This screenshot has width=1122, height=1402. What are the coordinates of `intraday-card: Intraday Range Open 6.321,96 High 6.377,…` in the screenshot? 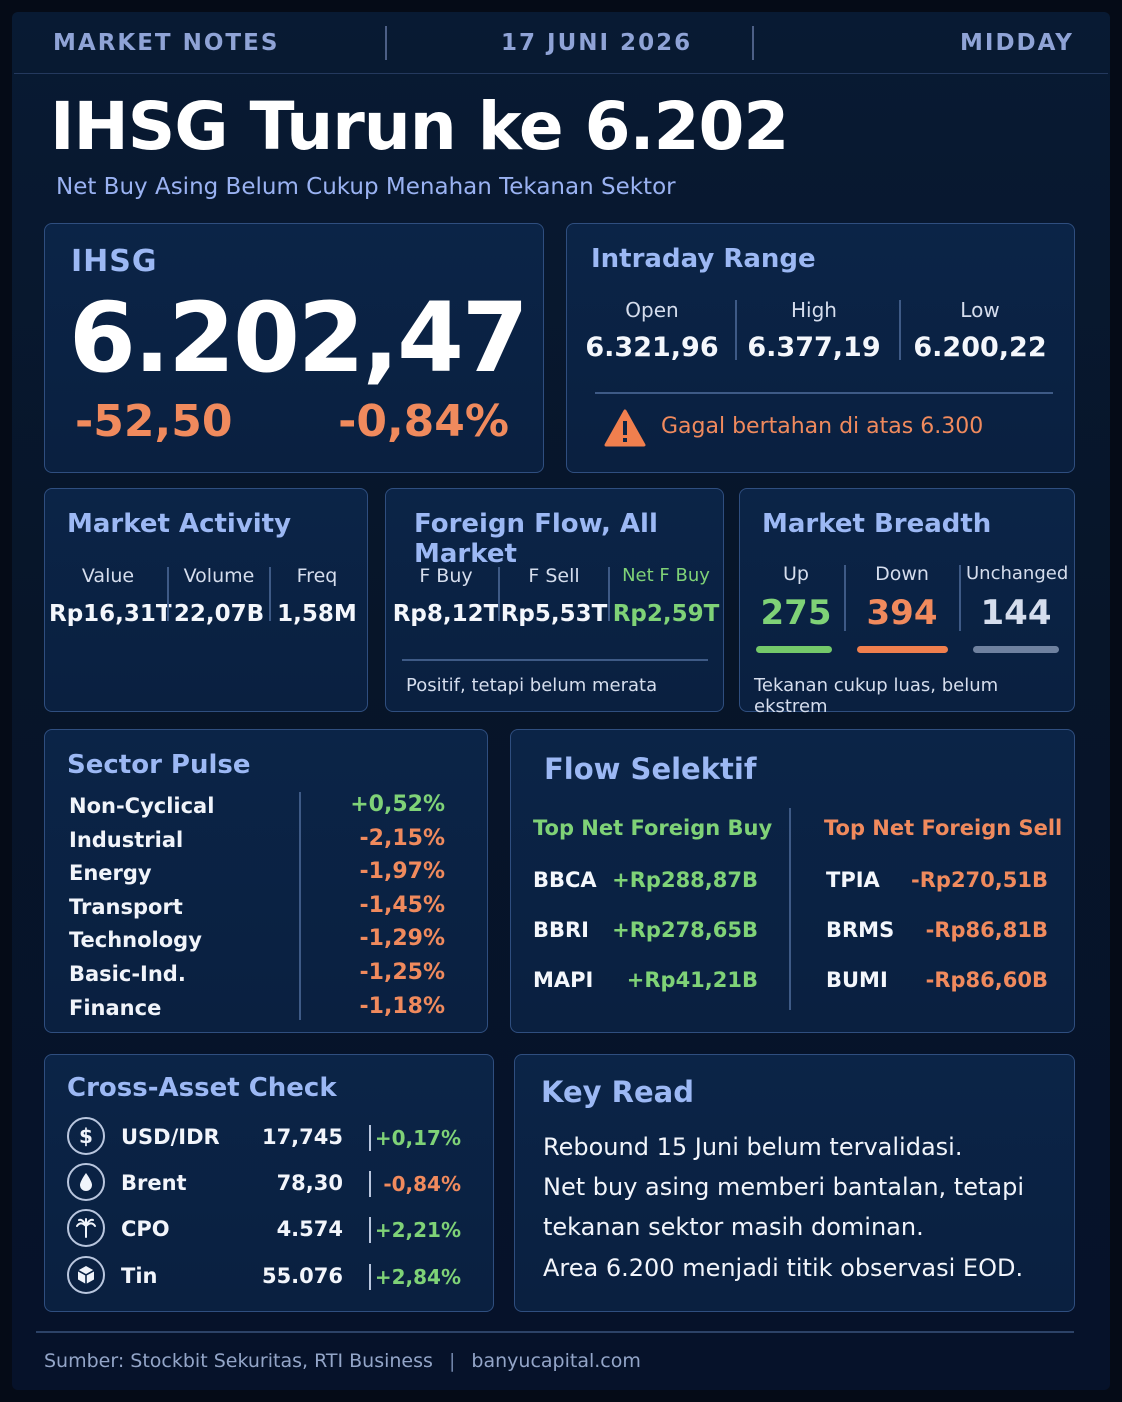 It's located at (820, 348).